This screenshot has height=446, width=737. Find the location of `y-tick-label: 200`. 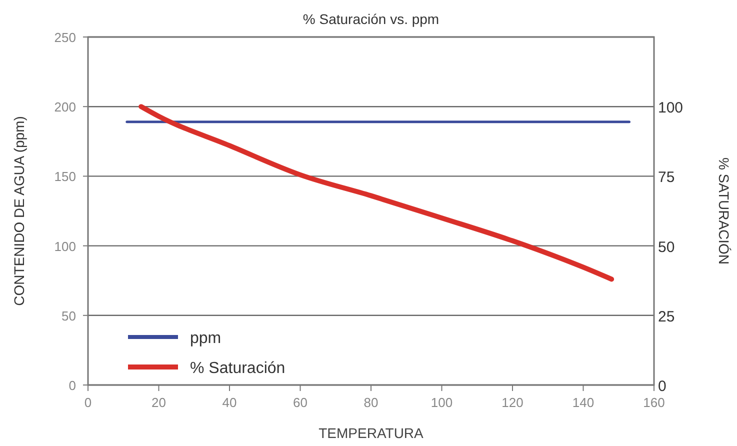

y-tick-label: 200 is located at coordinates (65, 107).